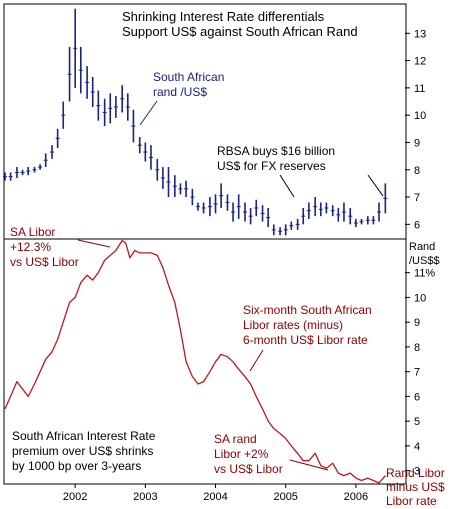 This screenshot has width=454, height=509. What do you see at coordinates (271, 166) in the screenshot?
I see `rbsa-annotation-line-2: US$ for FX reserves` at bounding box center [271, 166].